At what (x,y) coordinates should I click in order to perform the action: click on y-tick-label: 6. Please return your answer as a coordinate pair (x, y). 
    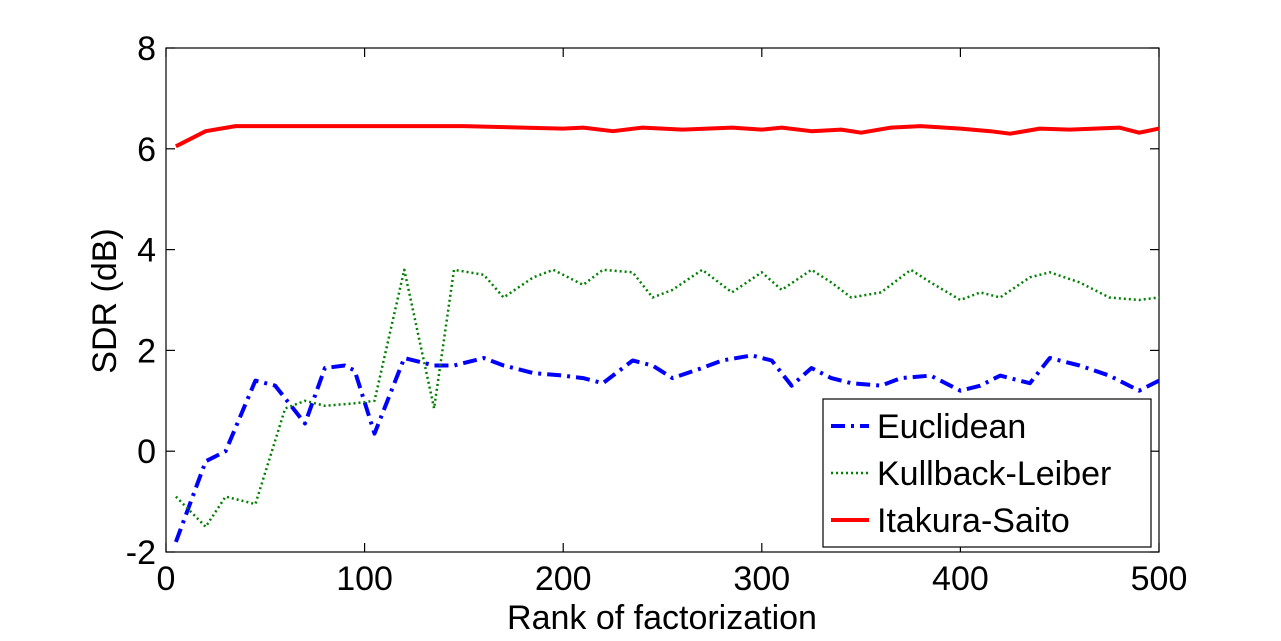
    Looking at the image, I should click on (146, 150).